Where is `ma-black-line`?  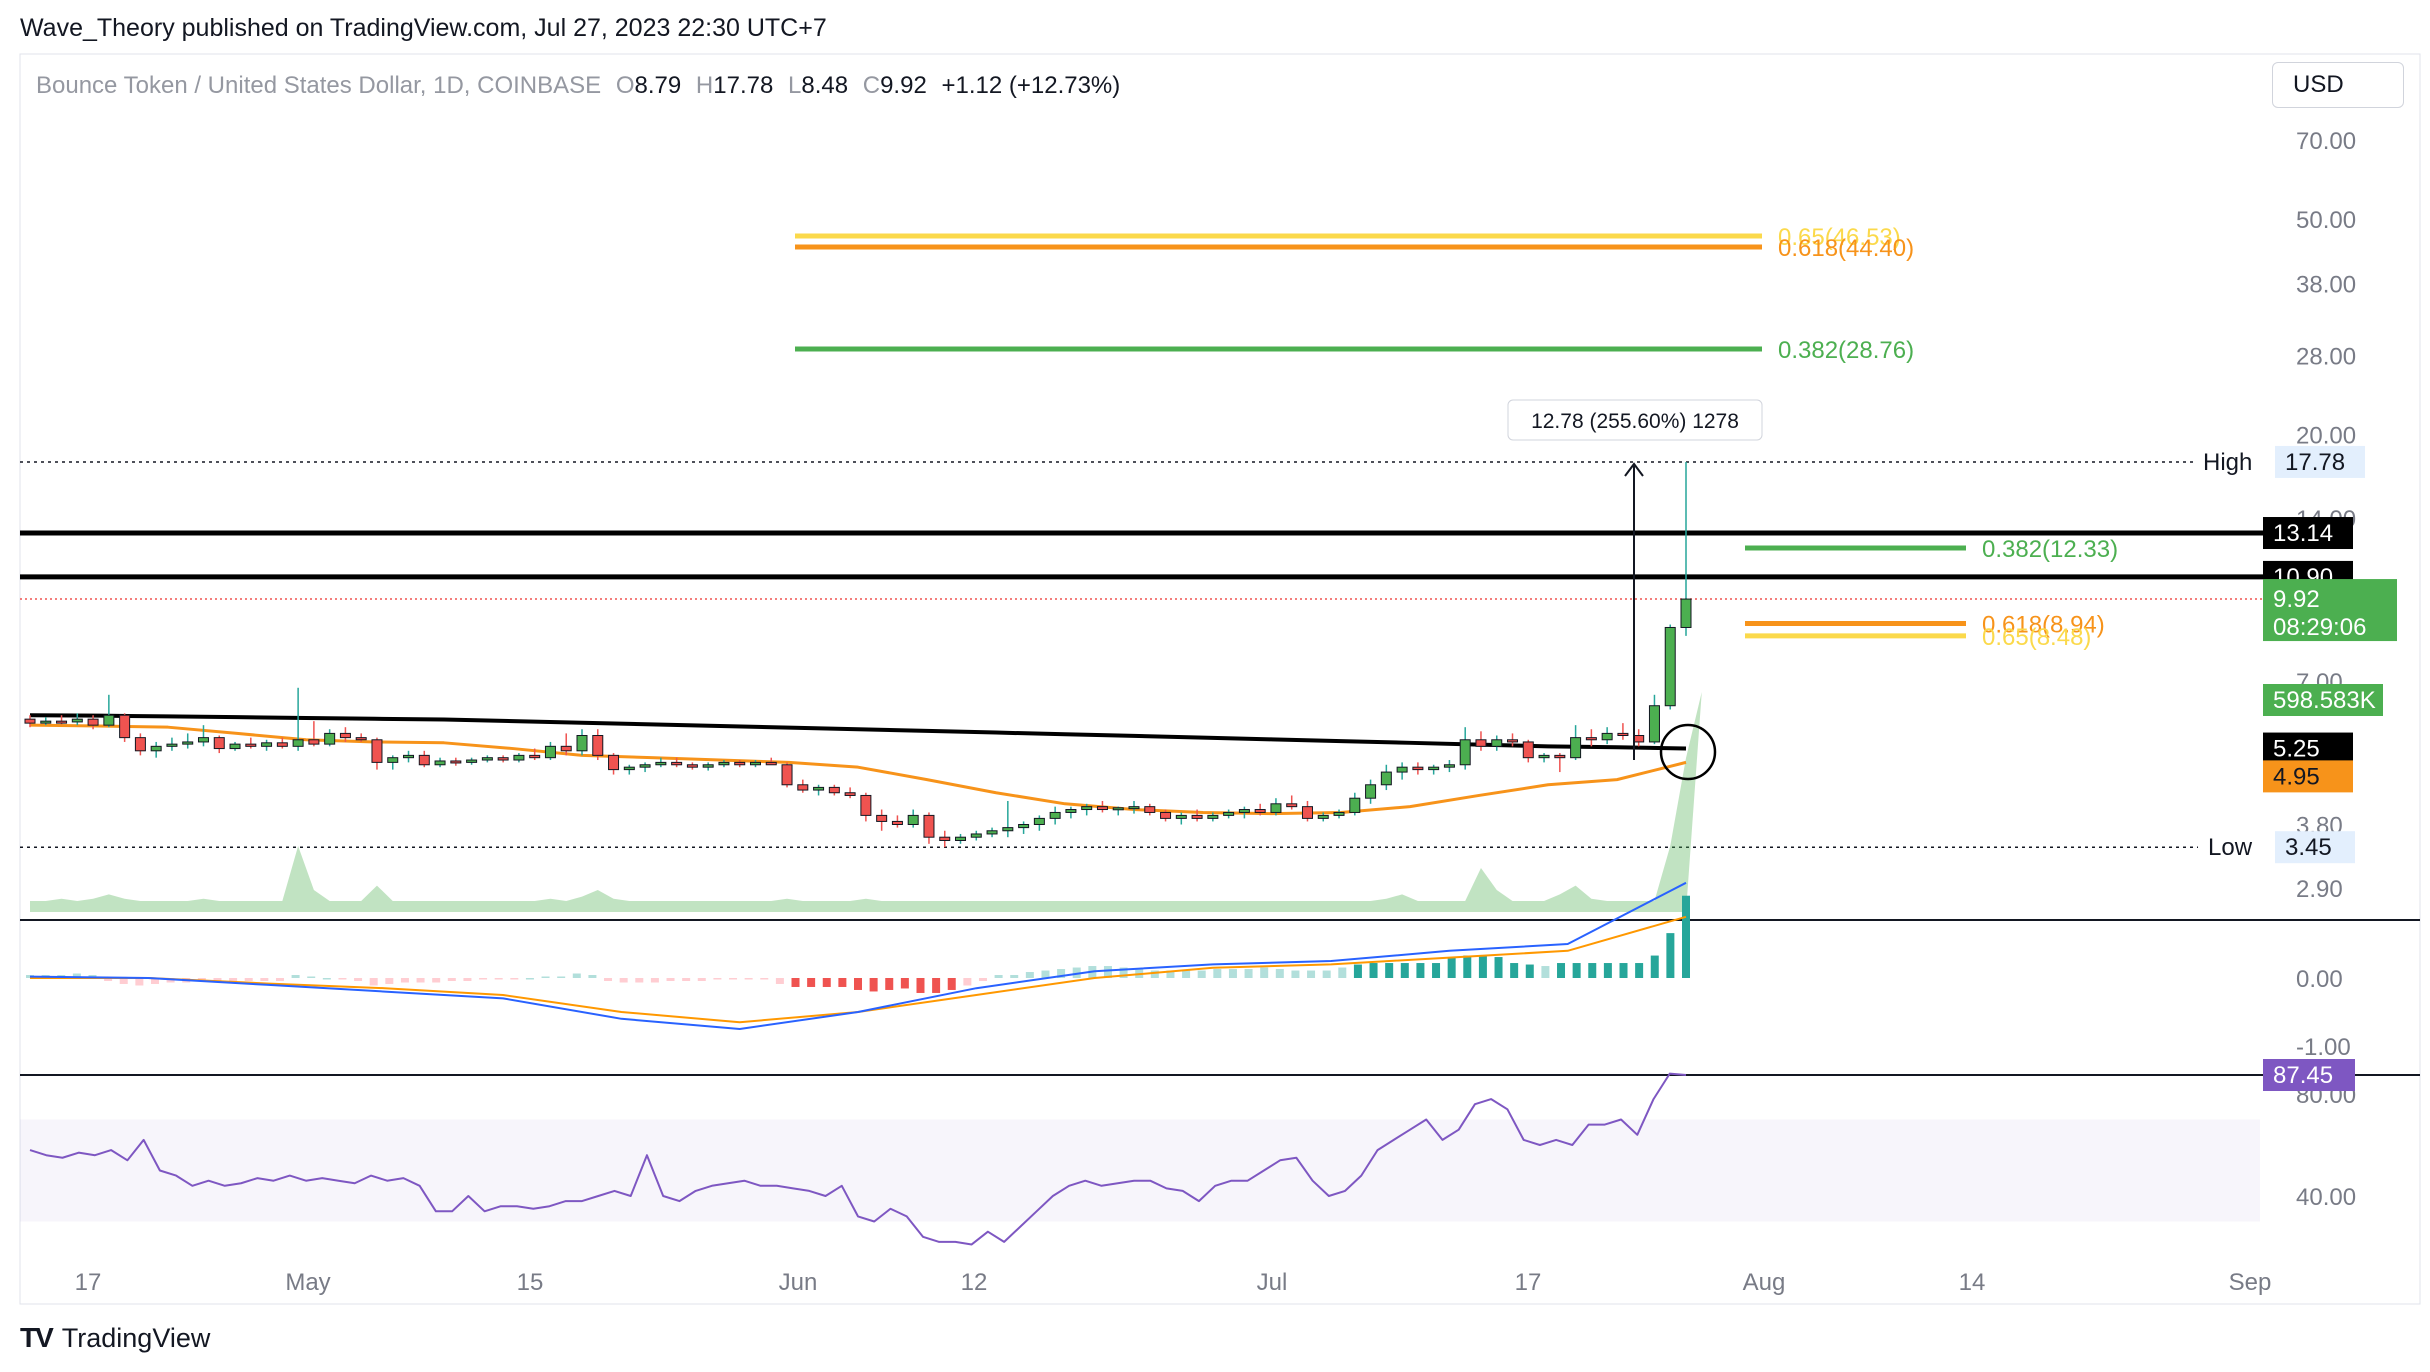
ma-black-line is located at coordinates (858, 732).